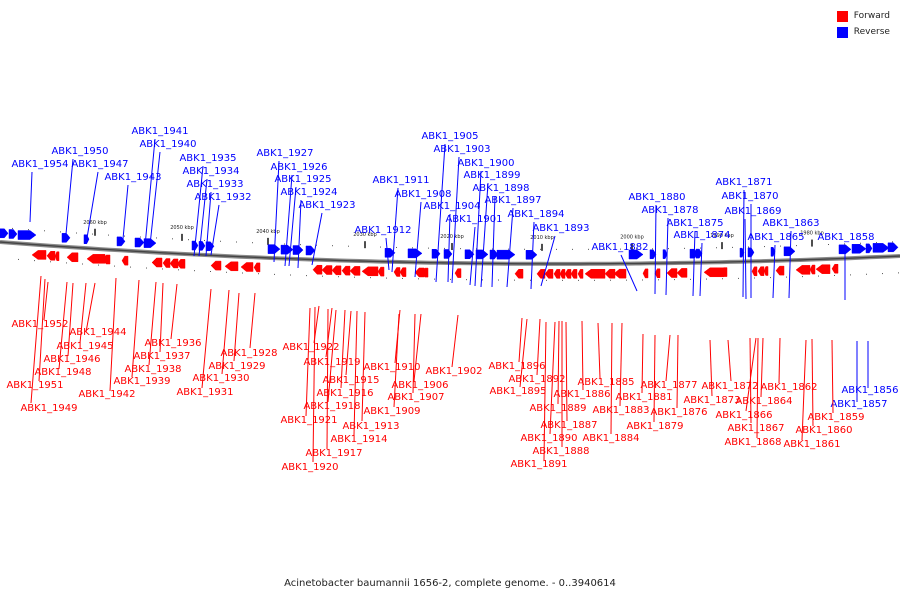  Describe the element at coordinates (485, 163) in the screenshot. I see `reverse-gene-label-abk1-1900: ABK1_1900` at that location.